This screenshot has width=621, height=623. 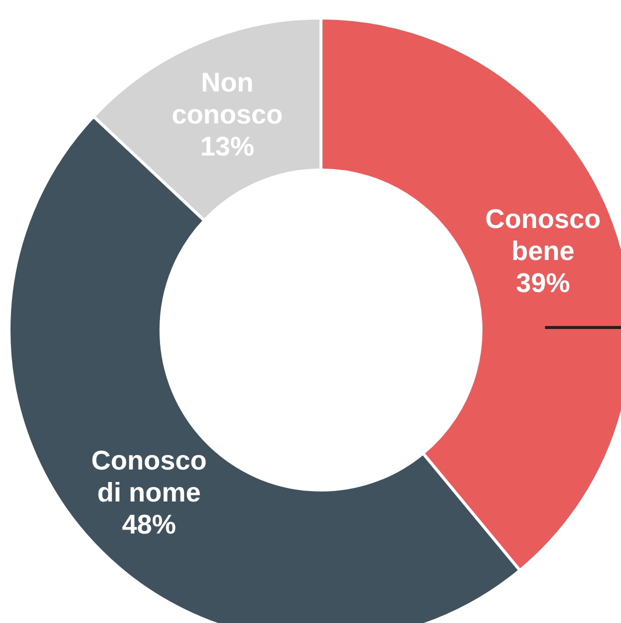 What do you see at coordinates (543, 235) in the screenshot?
I see `slice-label: Conosco bene` at bounding box center [543, 235].